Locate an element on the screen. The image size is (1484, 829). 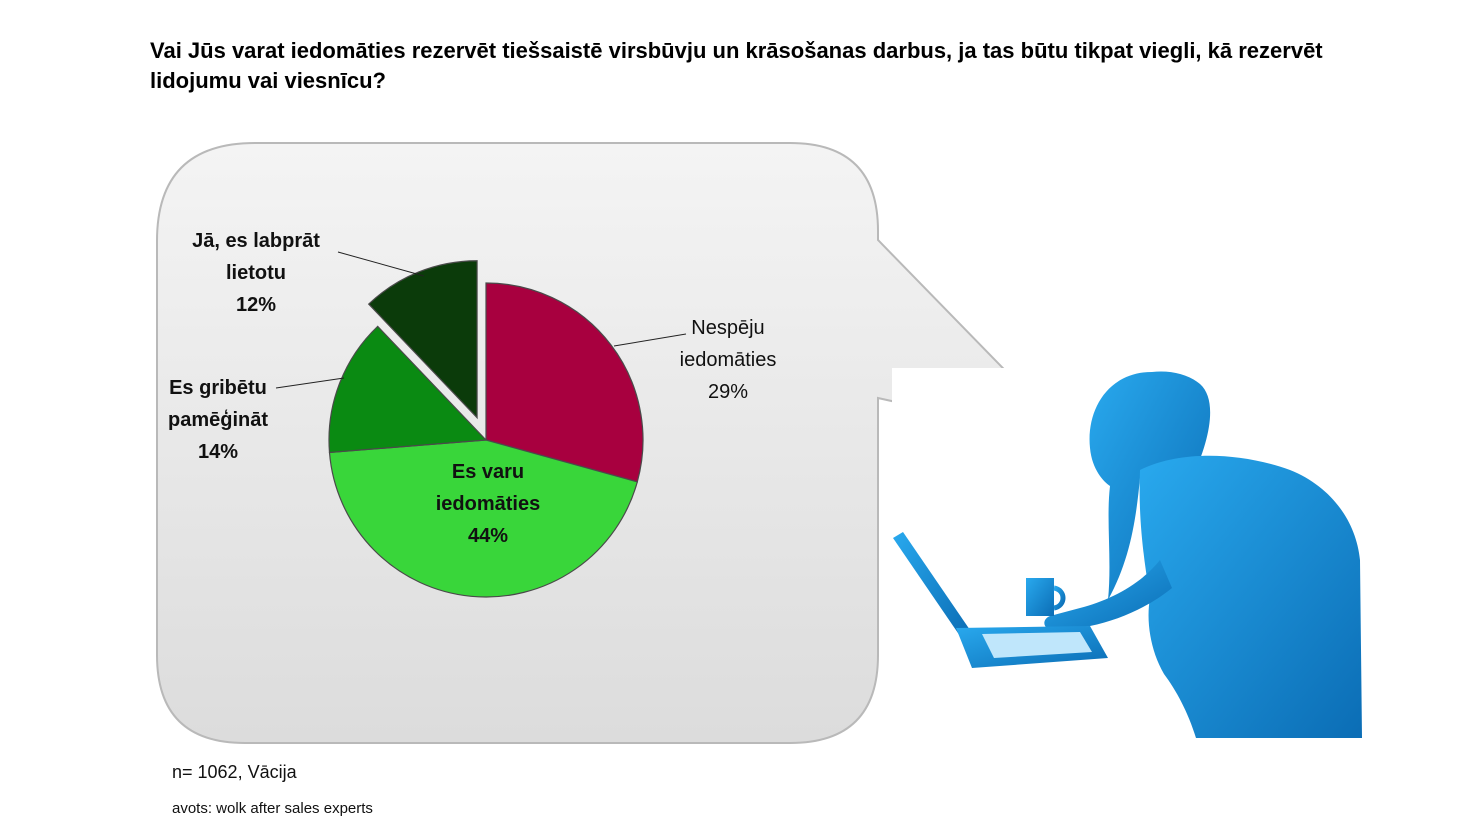
slice-label-2: Es varu iedomāties 44% is located at coordinates (488, 504).